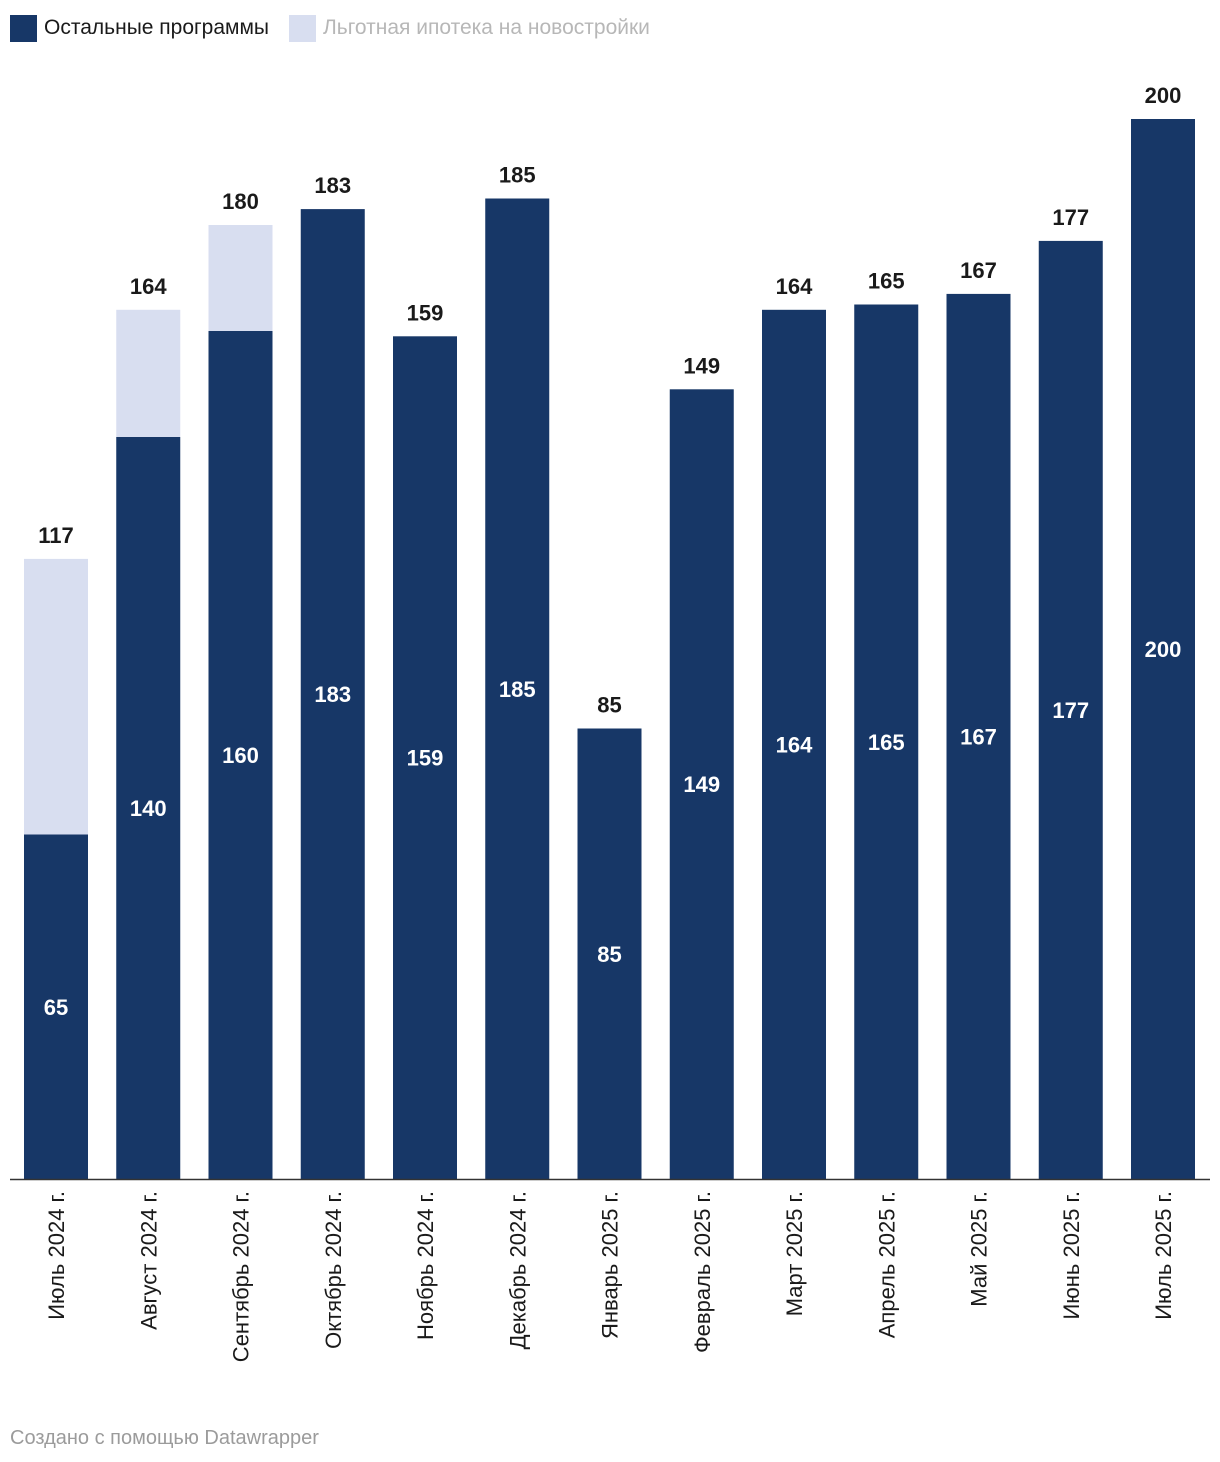 This screenshot has width=1220, height=1462. I want to click on data-label-total: 85, so click(609, 705).